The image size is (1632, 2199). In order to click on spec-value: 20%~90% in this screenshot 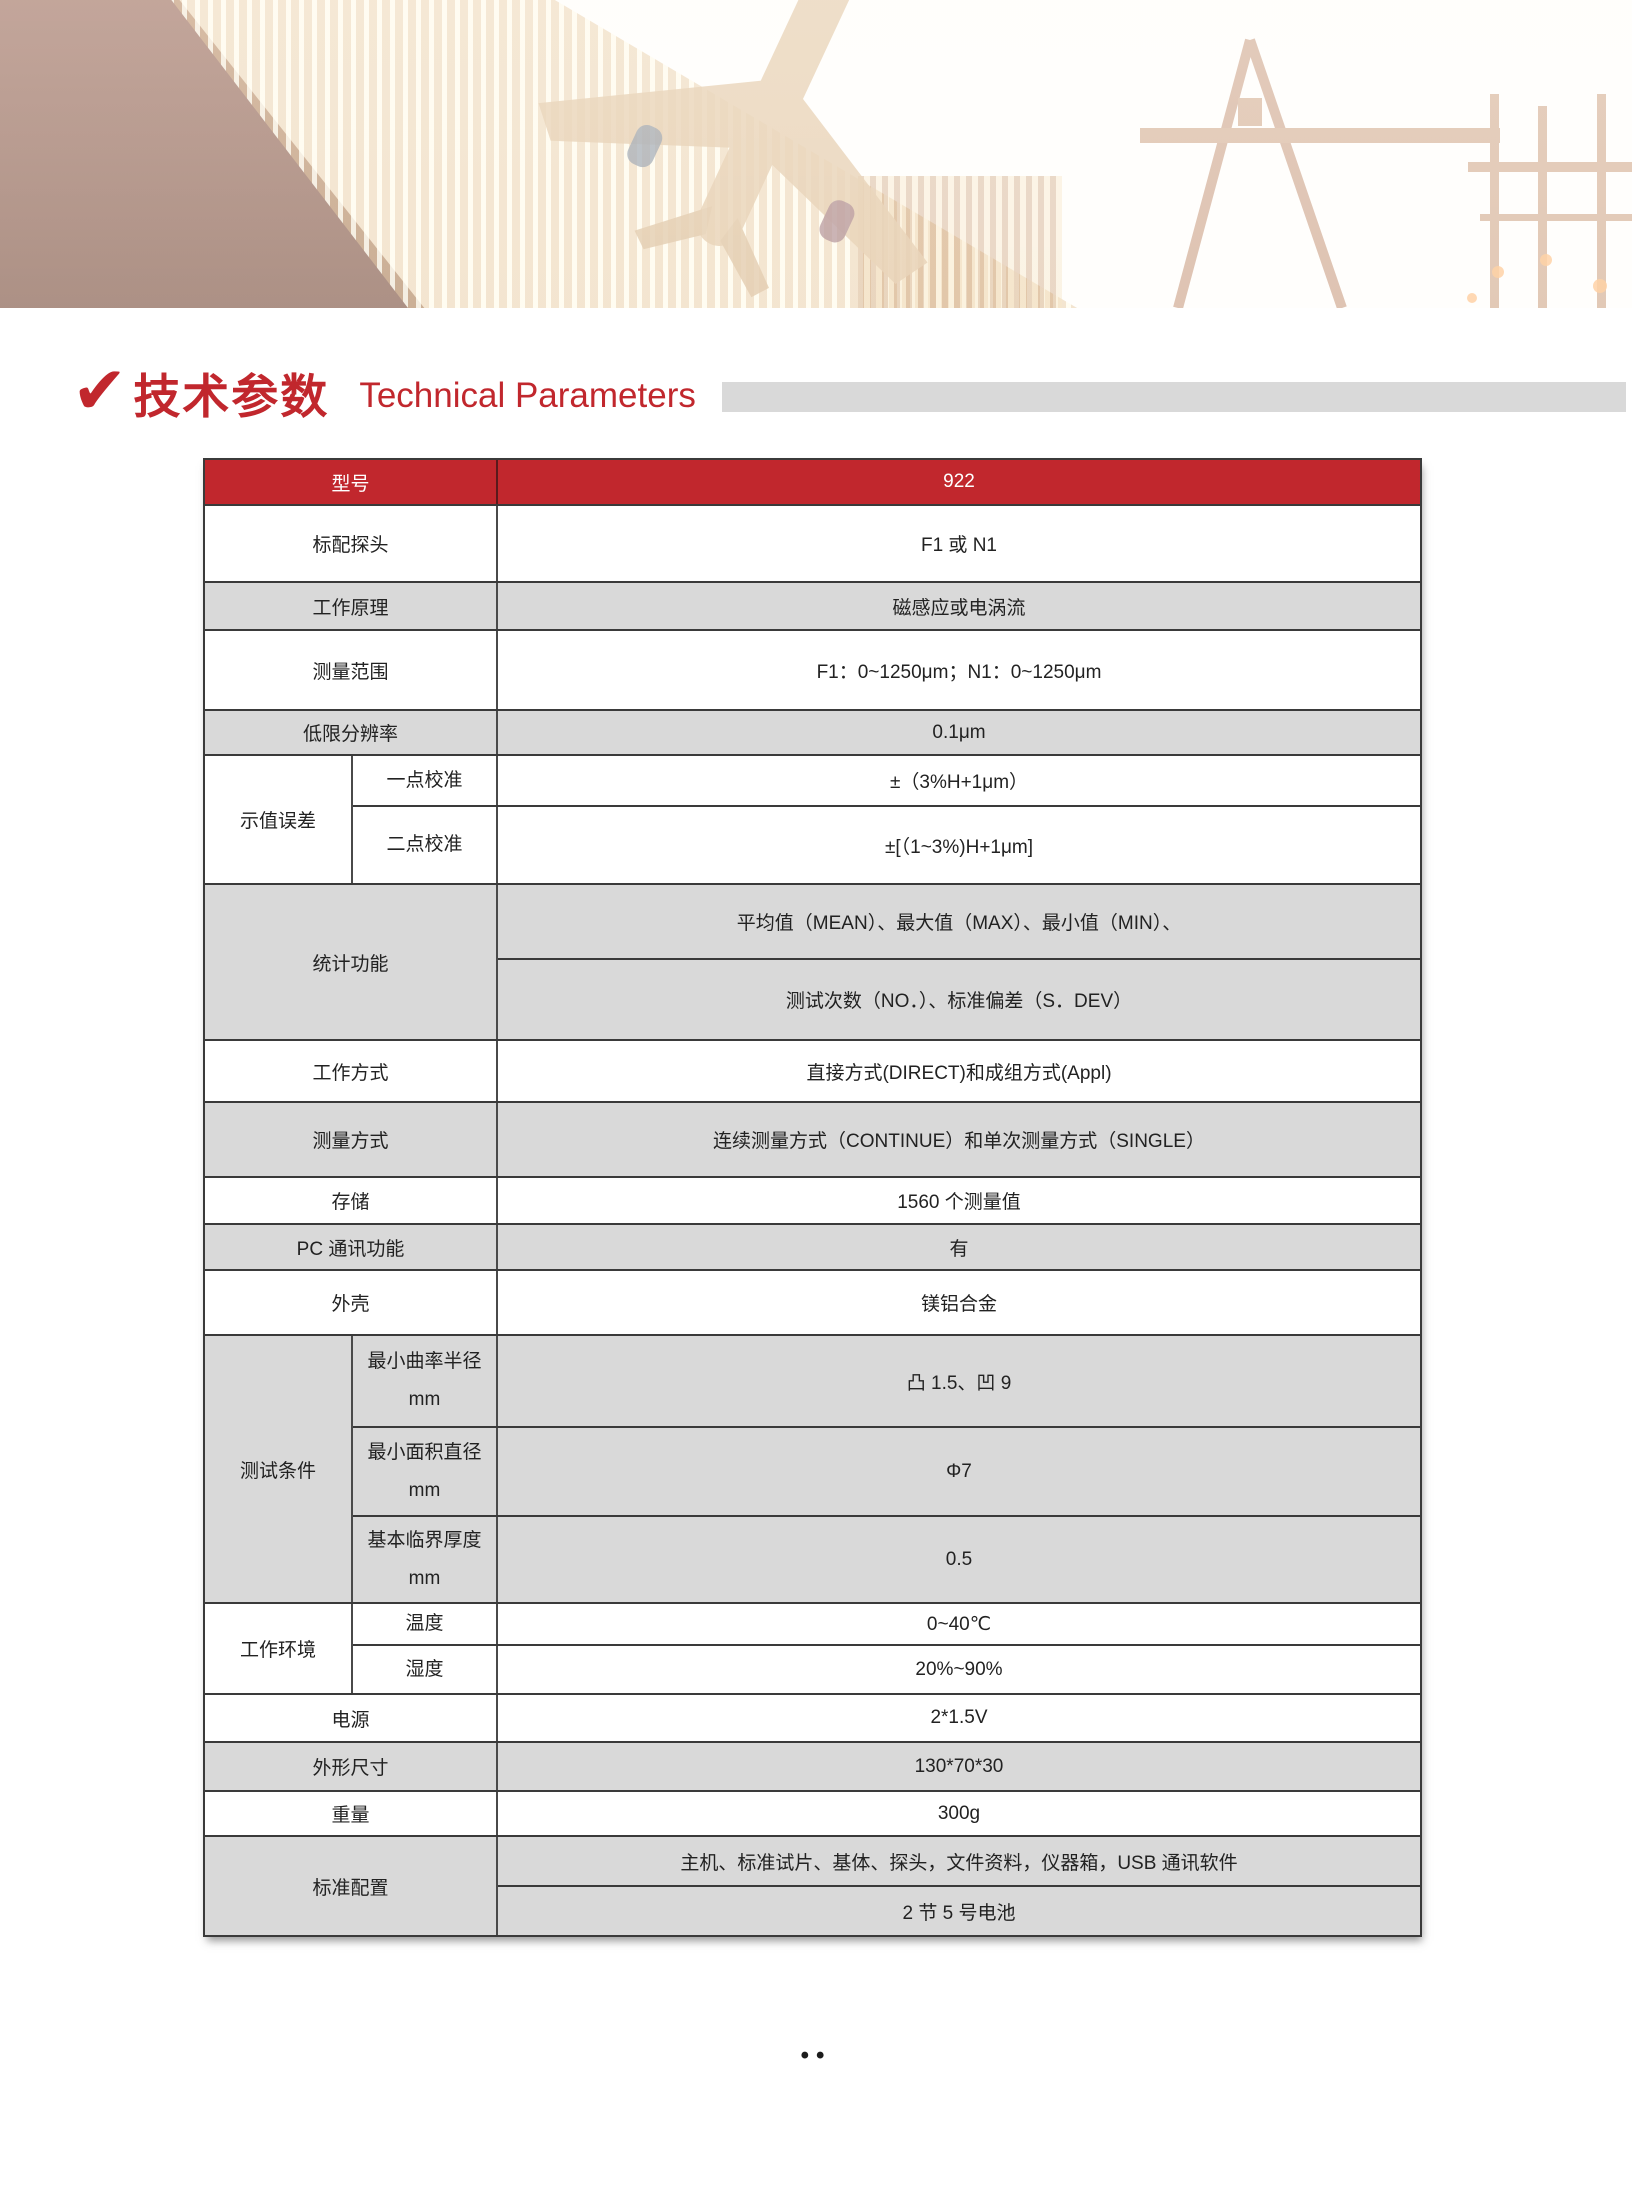, I will do `click(959, 1669)`.